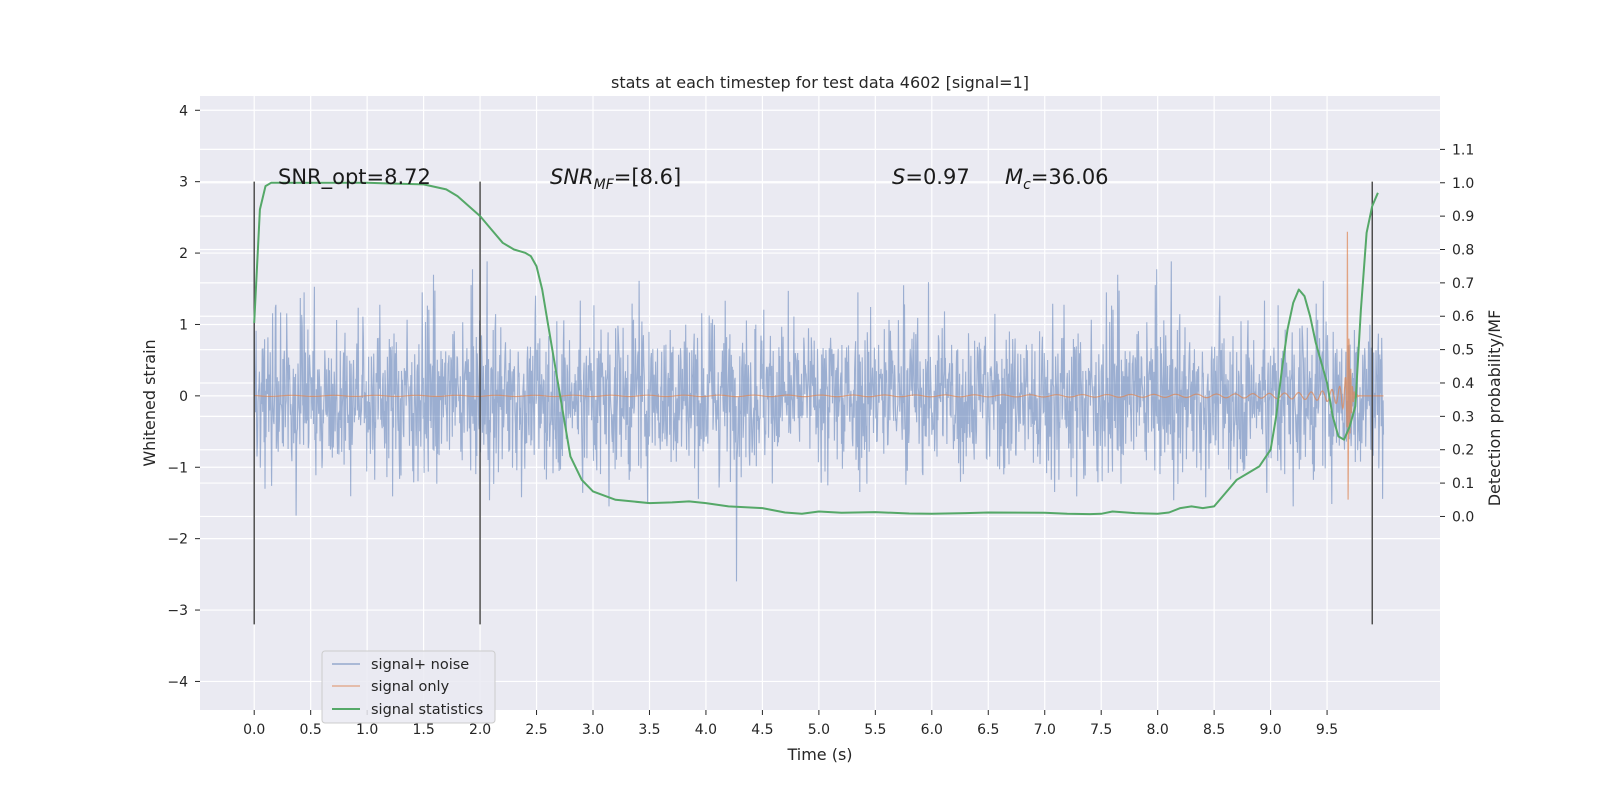  Describe the element at coordinates (1463, 184) in the screenshot. I see `y2-tick-label-10: 1.0` at that location.